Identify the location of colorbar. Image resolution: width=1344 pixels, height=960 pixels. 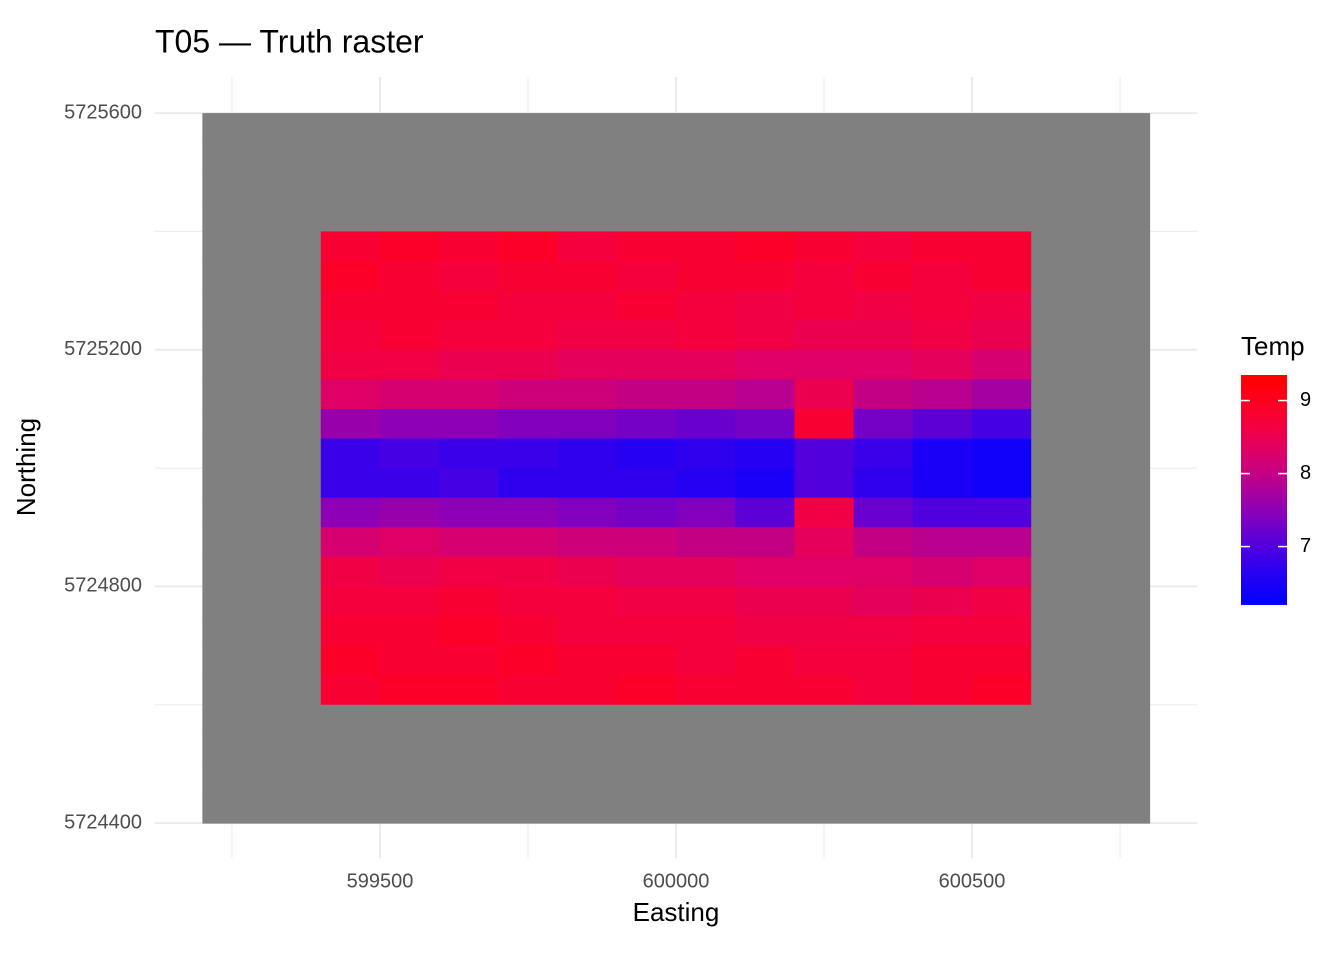
(1264, 490).